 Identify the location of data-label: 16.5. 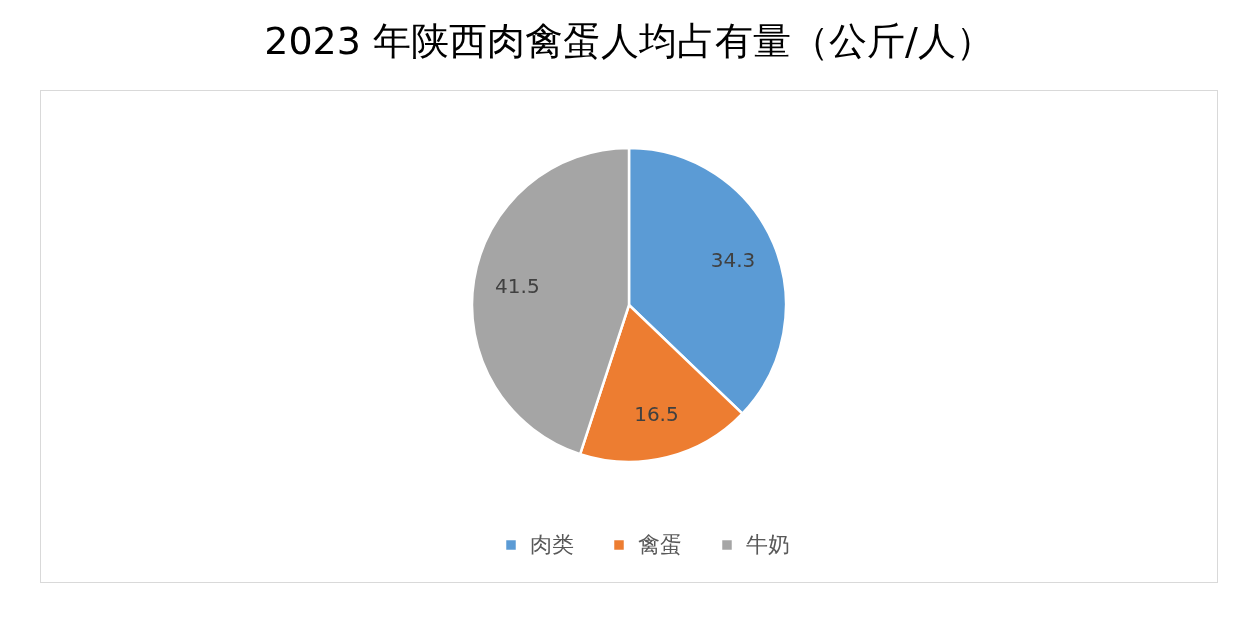
(656, 413).